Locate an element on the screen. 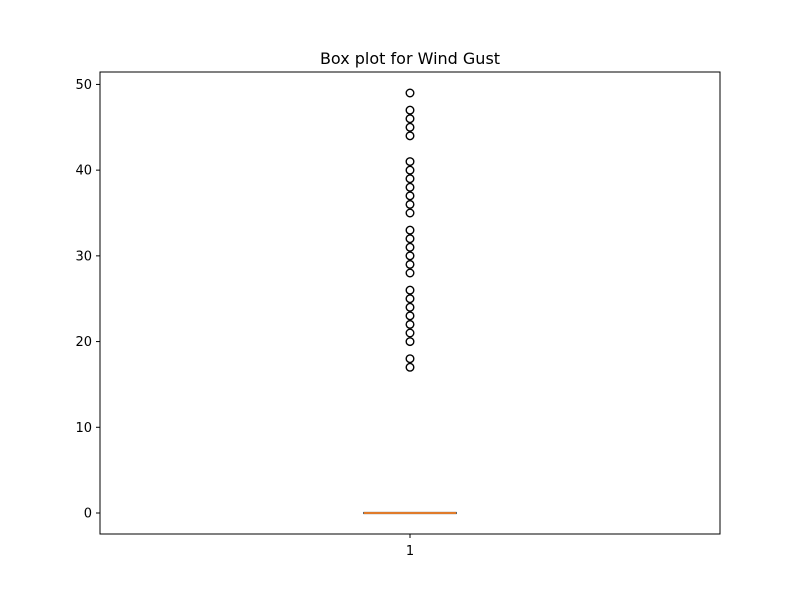 This screenshot has width=800, height=605. y-tick-label: 30 is located at coordinates (83, 256).